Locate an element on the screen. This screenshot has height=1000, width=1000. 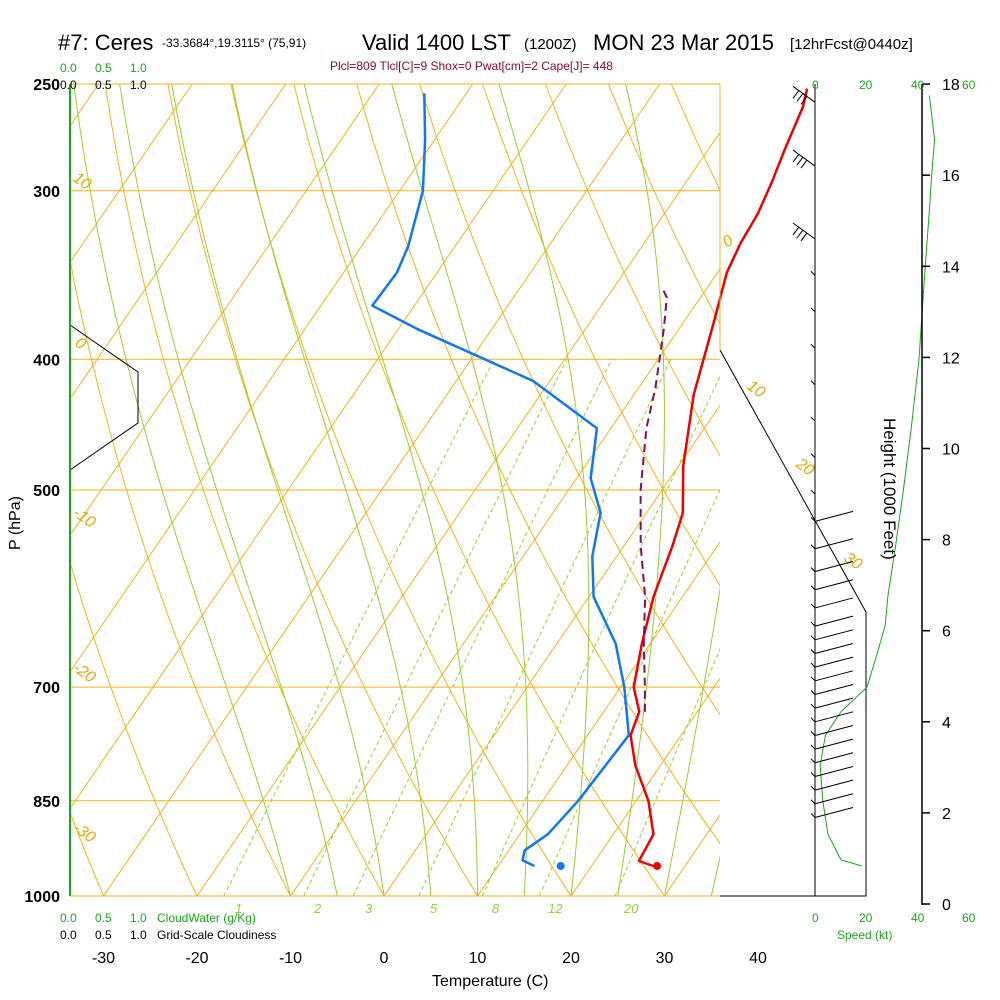
cloudwater-tick-bottom-1: 0.5 is located at coordinates (103, 918).